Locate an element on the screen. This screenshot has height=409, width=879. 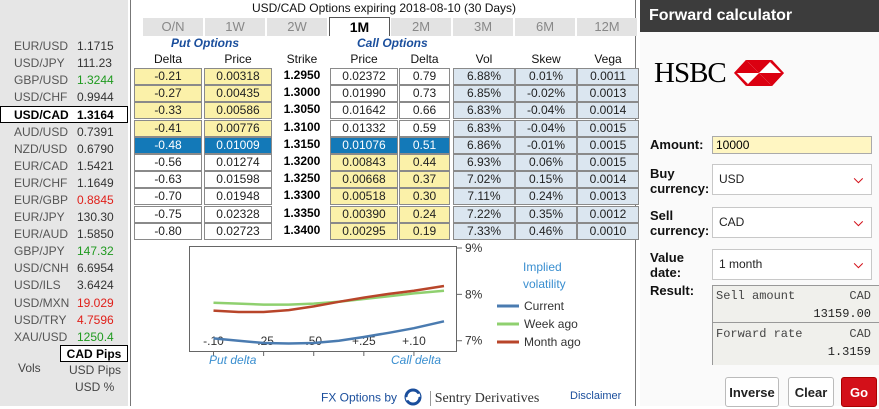
amount-label: Amount: is located at coordinates (677, 144).